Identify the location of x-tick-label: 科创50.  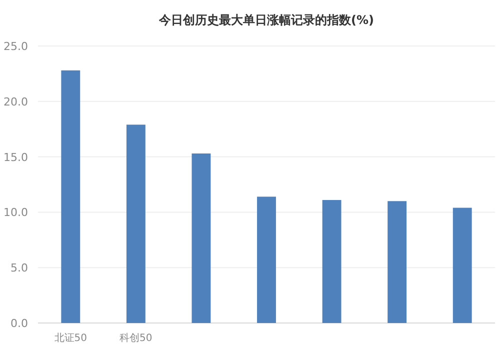
(136, 338).